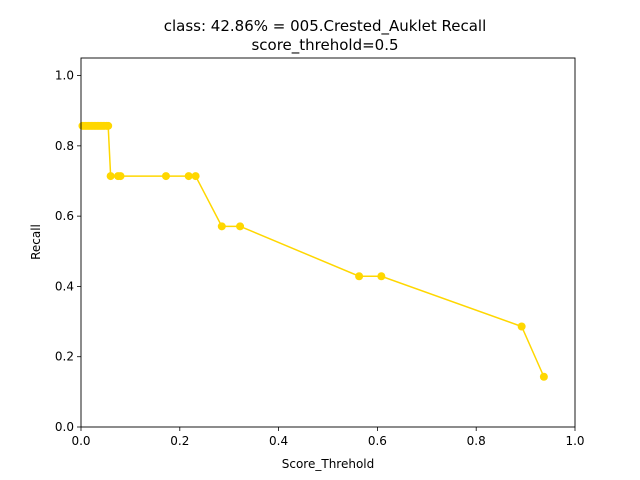  I want to click on y-tick-label: 0.8, so click(64, 146).